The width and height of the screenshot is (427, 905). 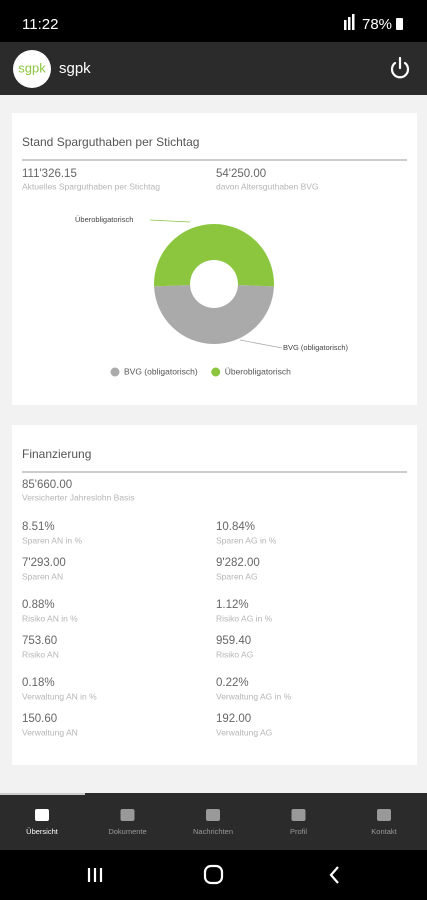 What do you see at coordinates (232, 683) in the screenshot?
I see `item-value: 0.22%` at bounding box center [232, 683].